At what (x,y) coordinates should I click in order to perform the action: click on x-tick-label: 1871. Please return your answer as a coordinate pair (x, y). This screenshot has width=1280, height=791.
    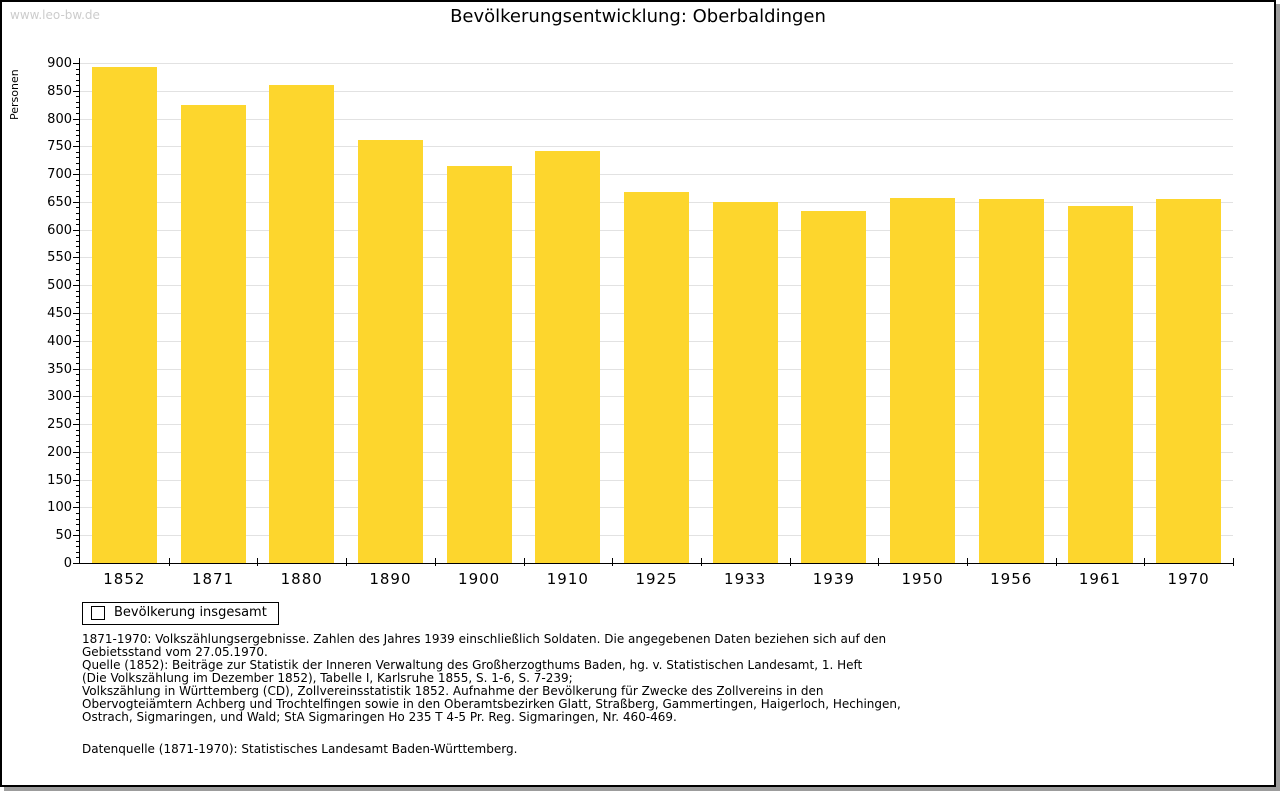
    Looking at the image, I should click on (213, 579).